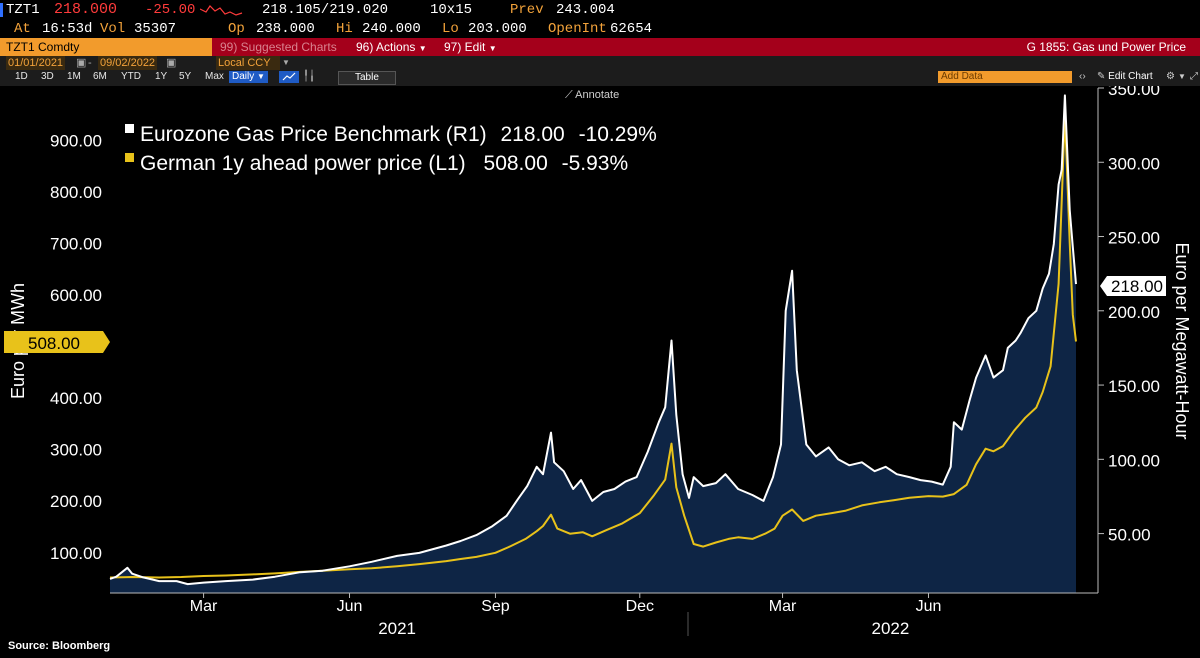 This screenshot has height=658, width=1200. What do you see at coordinates (532, 134) in the screenshot?
I see `legend-value-gas: 218.00` at bounding box center [532, 134].